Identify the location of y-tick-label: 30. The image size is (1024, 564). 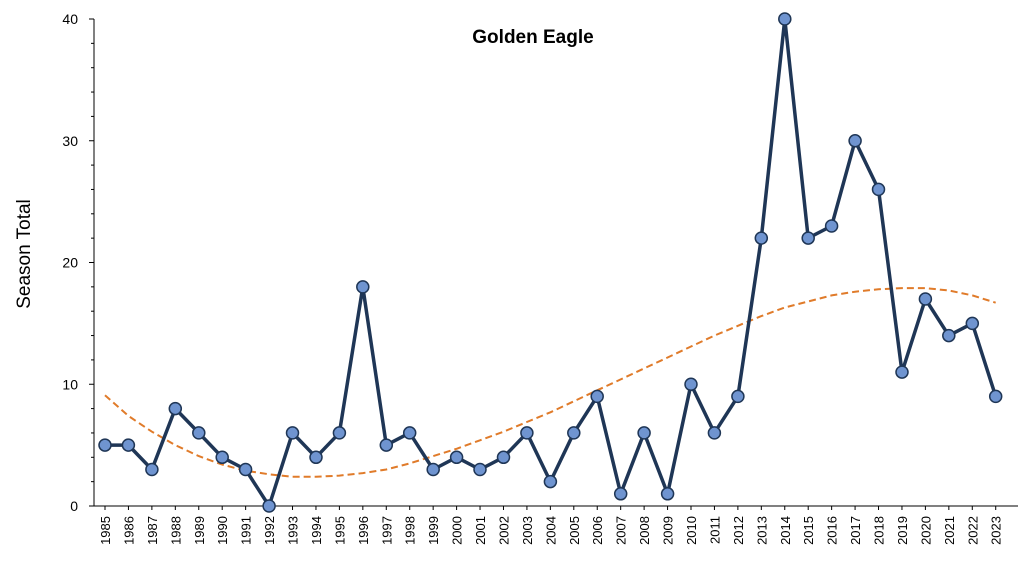
(70, 141).